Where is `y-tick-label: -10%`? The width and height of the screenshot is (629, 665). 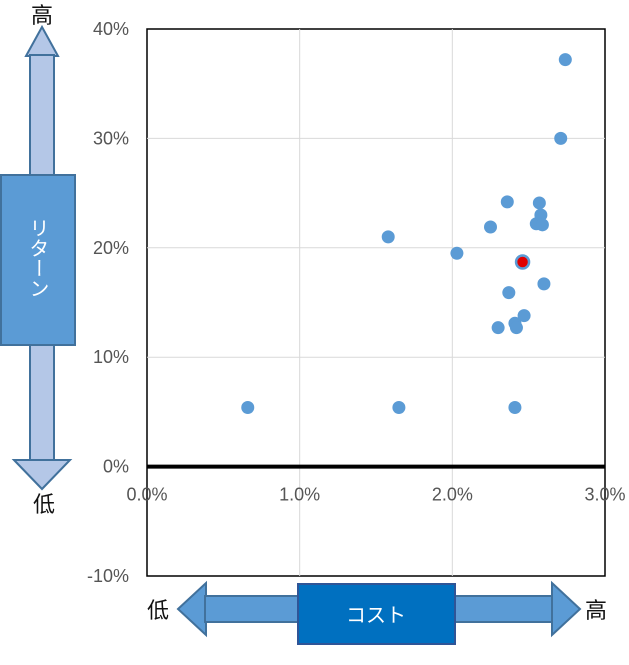 y-tick-label: -10% is located at coordinates (108, 576).